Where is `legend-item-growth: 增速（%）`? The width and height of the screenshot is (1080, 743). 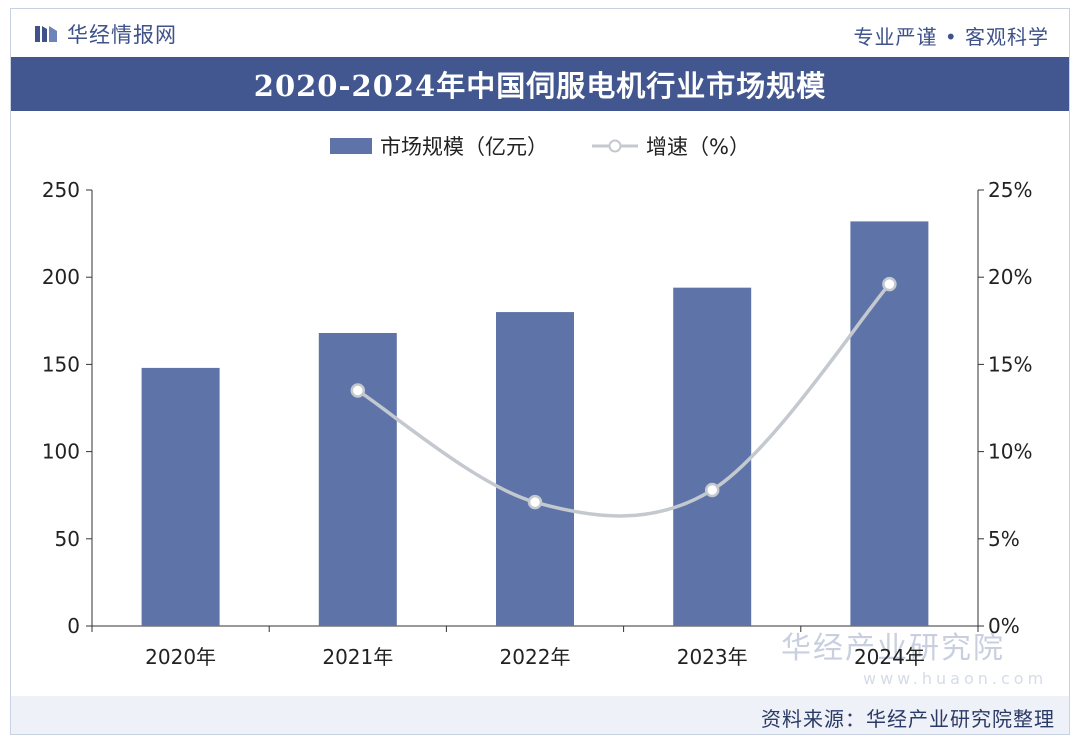
legend-item-growth: 增速（%） is located at coordinates (671, 146).